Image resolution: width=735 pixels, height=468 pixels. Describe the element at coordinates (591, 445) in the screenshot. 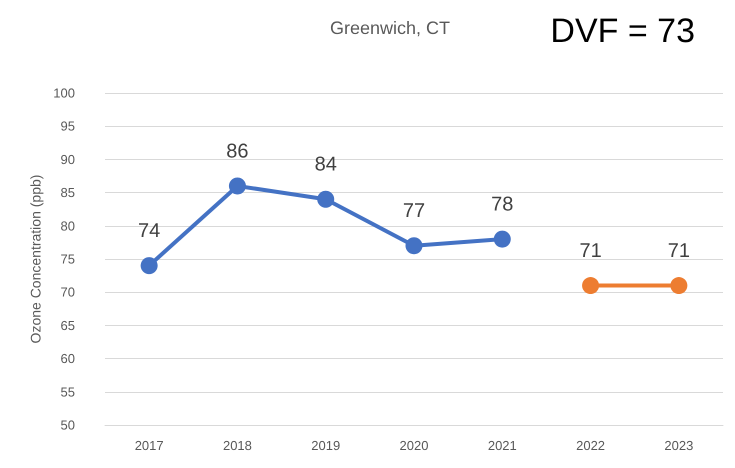

I see `x-tick-label: 2022` at that location.